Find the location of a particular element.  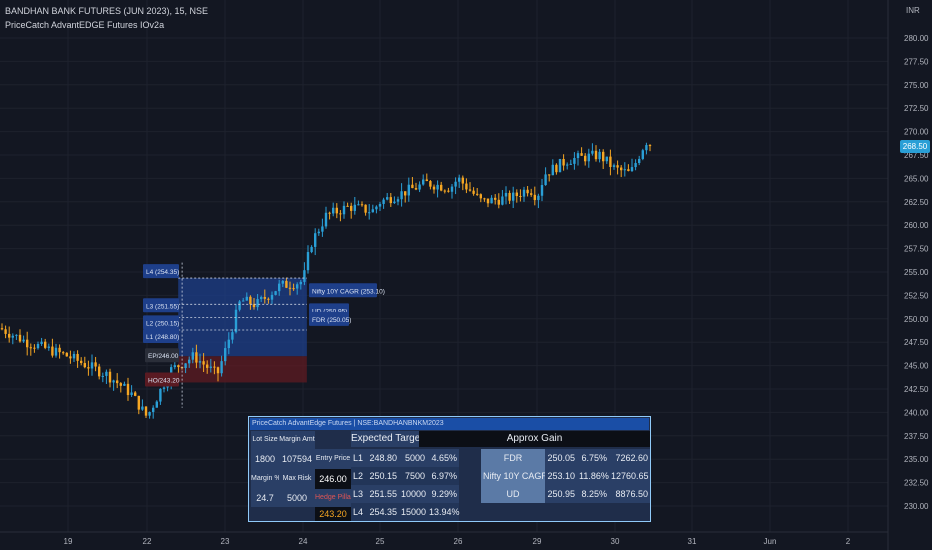

price-tick-label: 252.50 is located at coordinates (916, 295).